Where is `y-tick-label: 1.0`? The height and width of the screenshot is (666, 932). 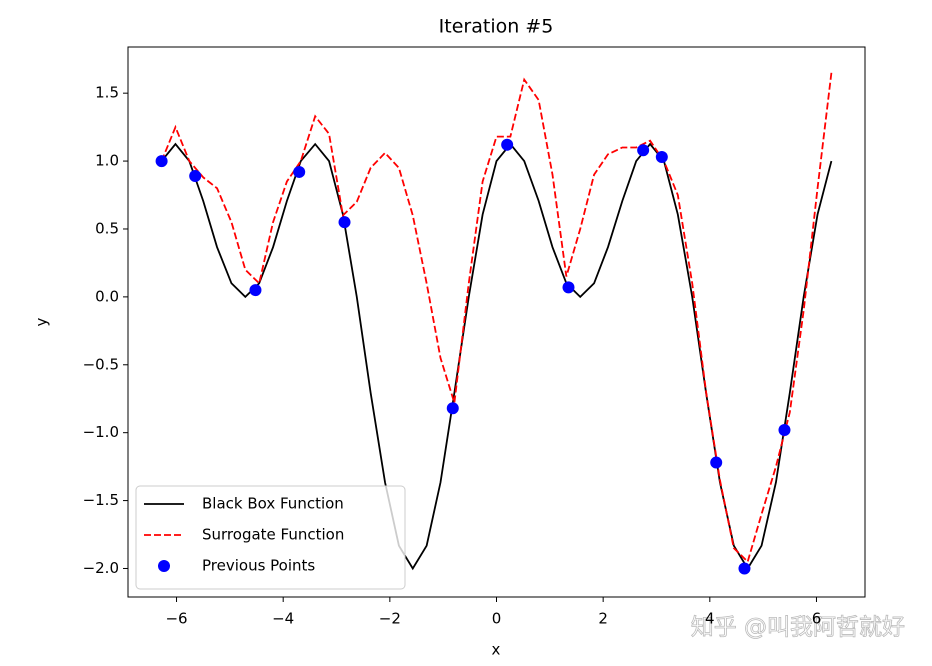 y-tick-label: 1.0 is located at coordinates (107, 161).